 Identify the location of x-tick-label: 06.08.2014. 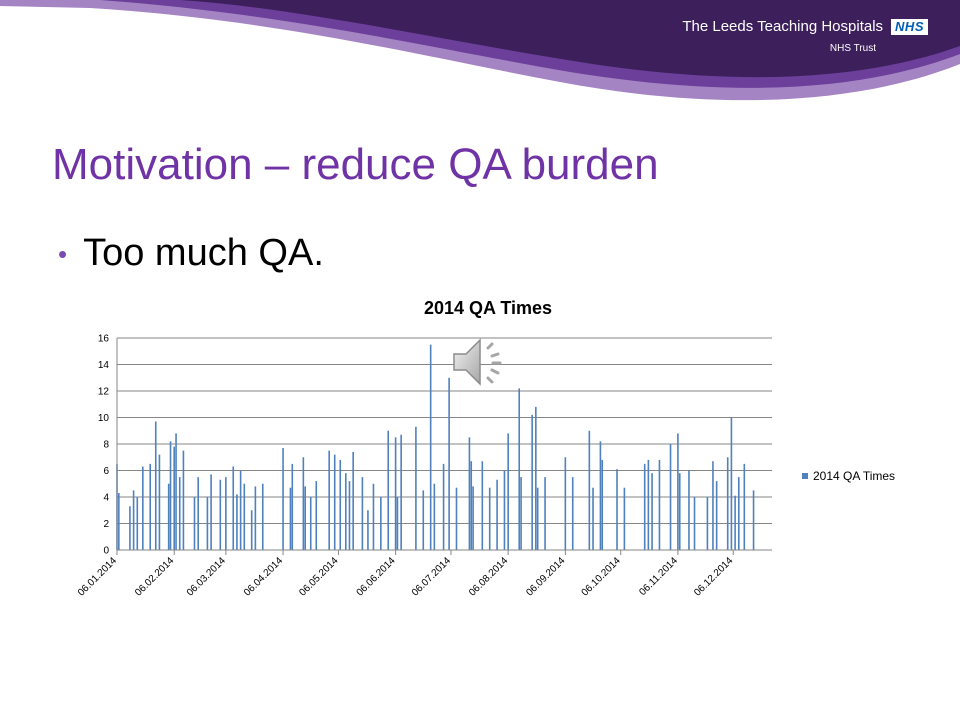
(488, 576).